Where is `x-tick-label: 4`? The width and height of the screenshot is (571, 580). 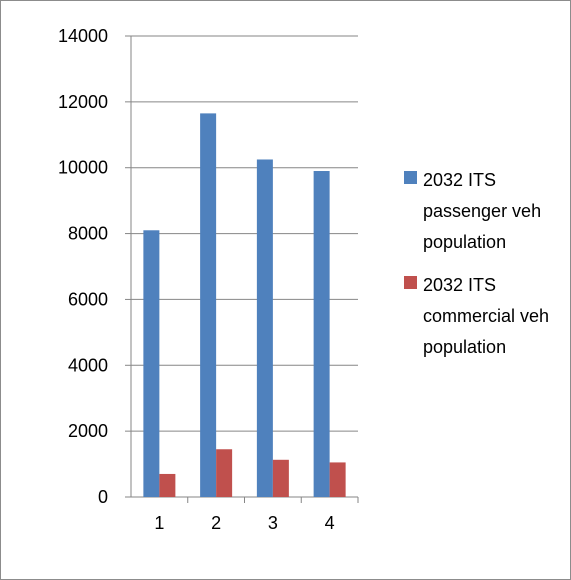 x-tick-label: 4 is located at coordinates (330, 523).